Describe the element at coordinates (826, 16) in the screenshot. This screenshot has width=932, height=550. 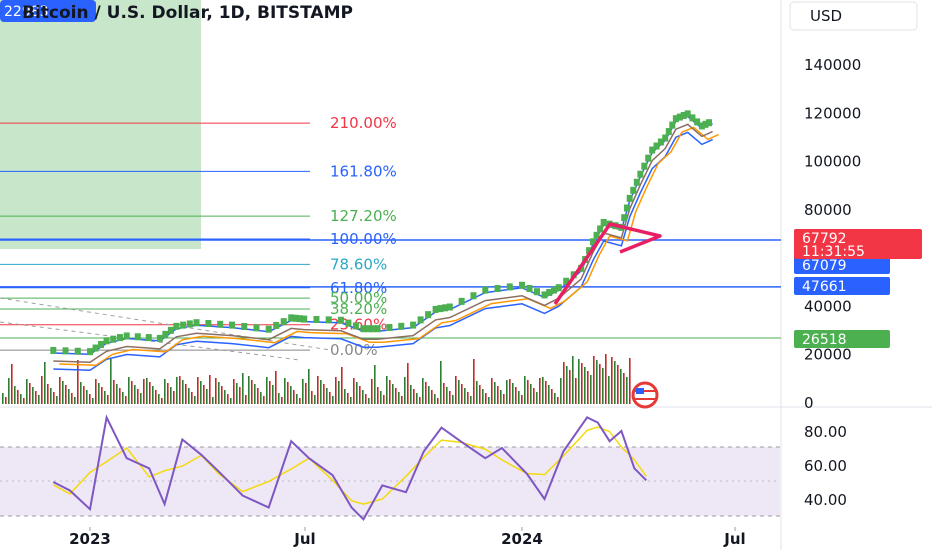
I see `currency-button-label: USD` at that location.